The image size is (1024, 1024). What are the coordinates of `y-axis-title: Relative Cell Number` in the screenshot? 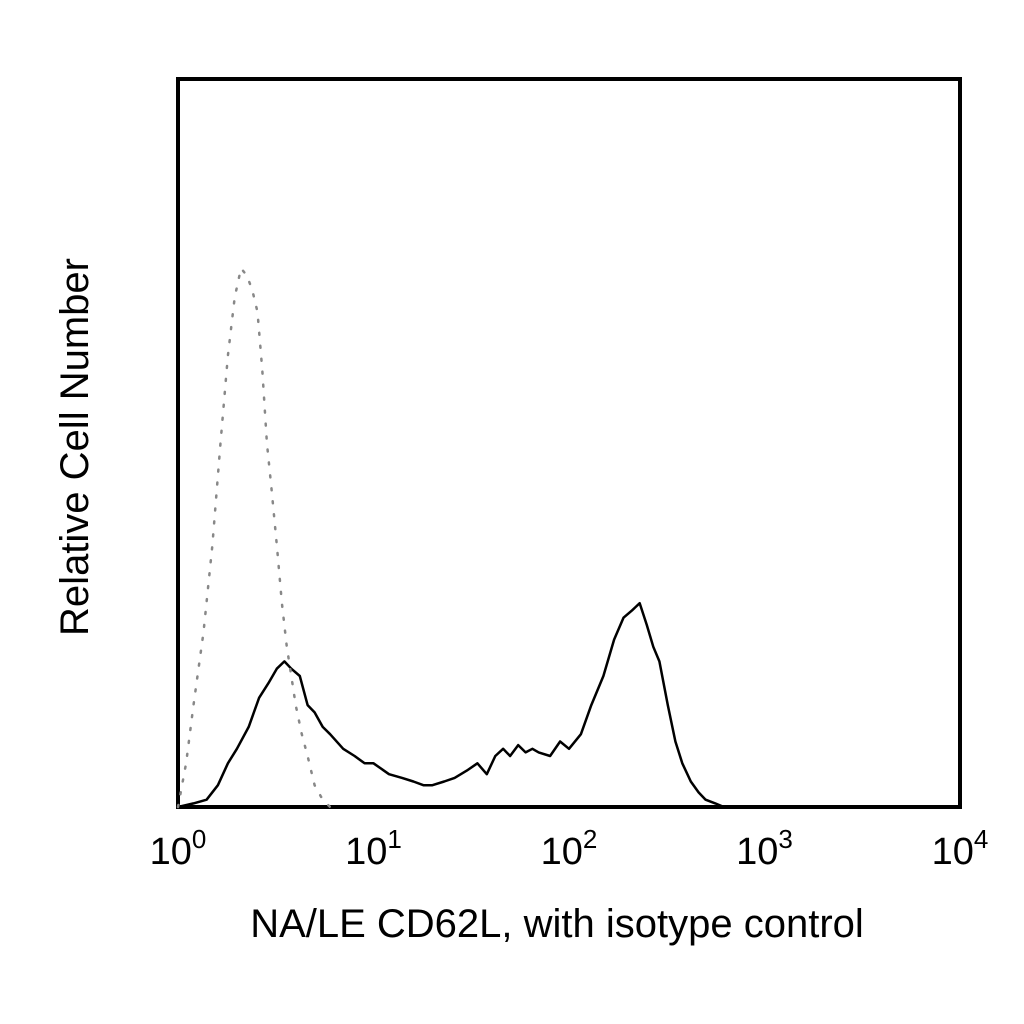 It's located at (75, 447).